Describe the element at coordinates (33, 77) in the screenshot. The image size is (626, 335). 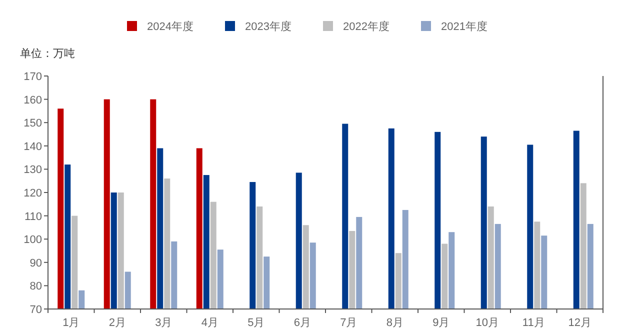
I see `y-tick-label: 170` at that location.